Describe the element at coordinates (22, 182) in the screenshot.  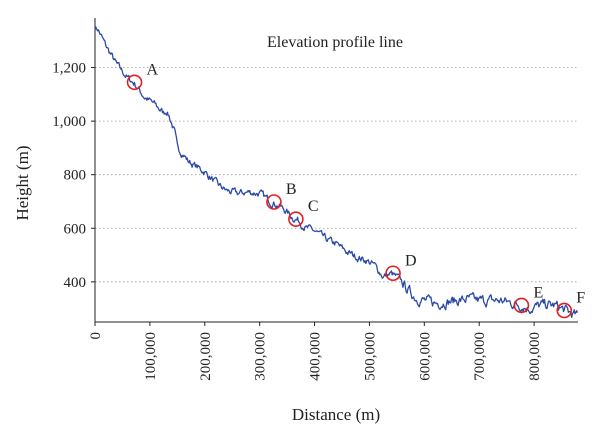
I see `y-axis-title: Height (m)` at that location.